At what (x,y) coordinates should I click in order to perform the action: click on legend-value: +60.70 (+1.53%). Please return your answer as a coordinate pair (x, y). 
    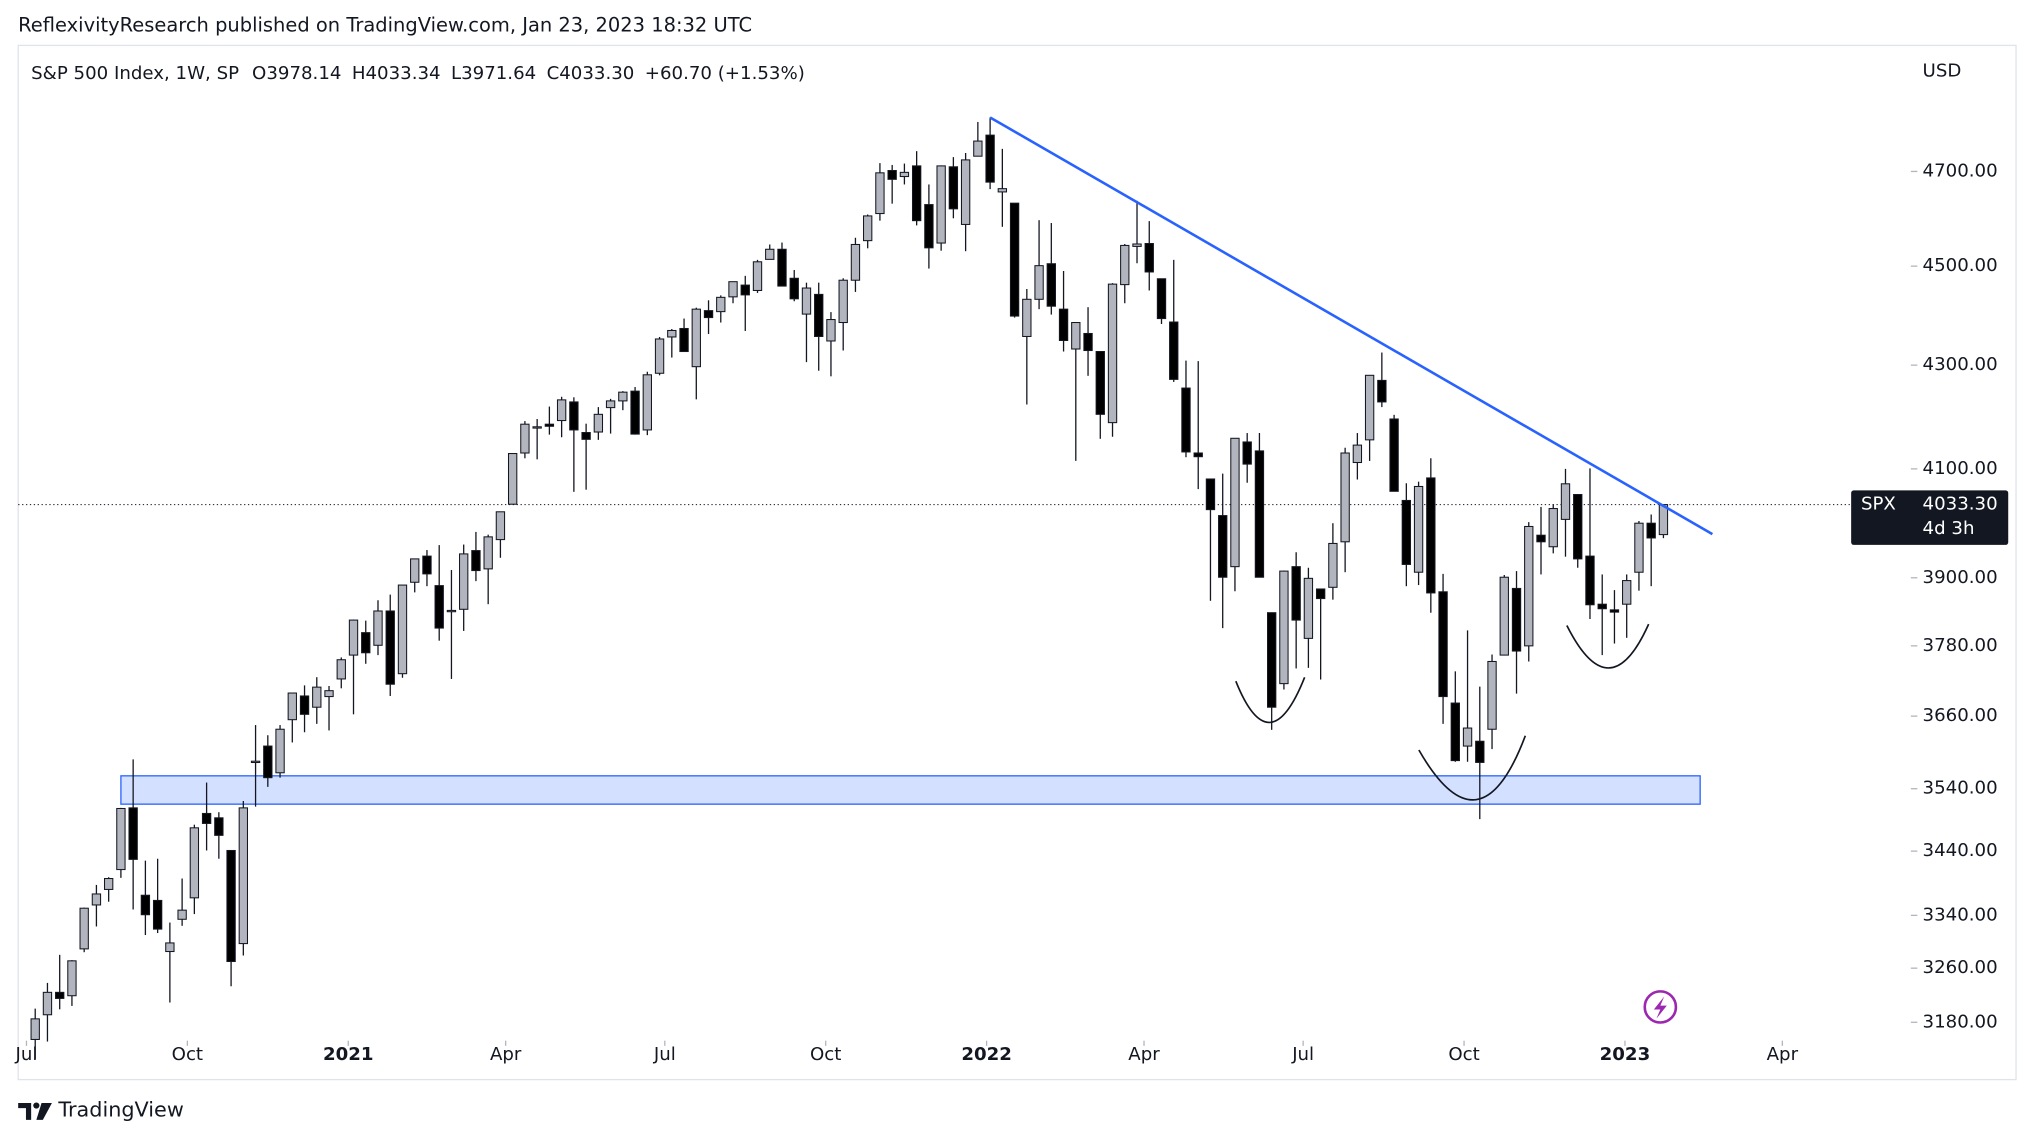
    Looking at the image, I should click on (725, 73).